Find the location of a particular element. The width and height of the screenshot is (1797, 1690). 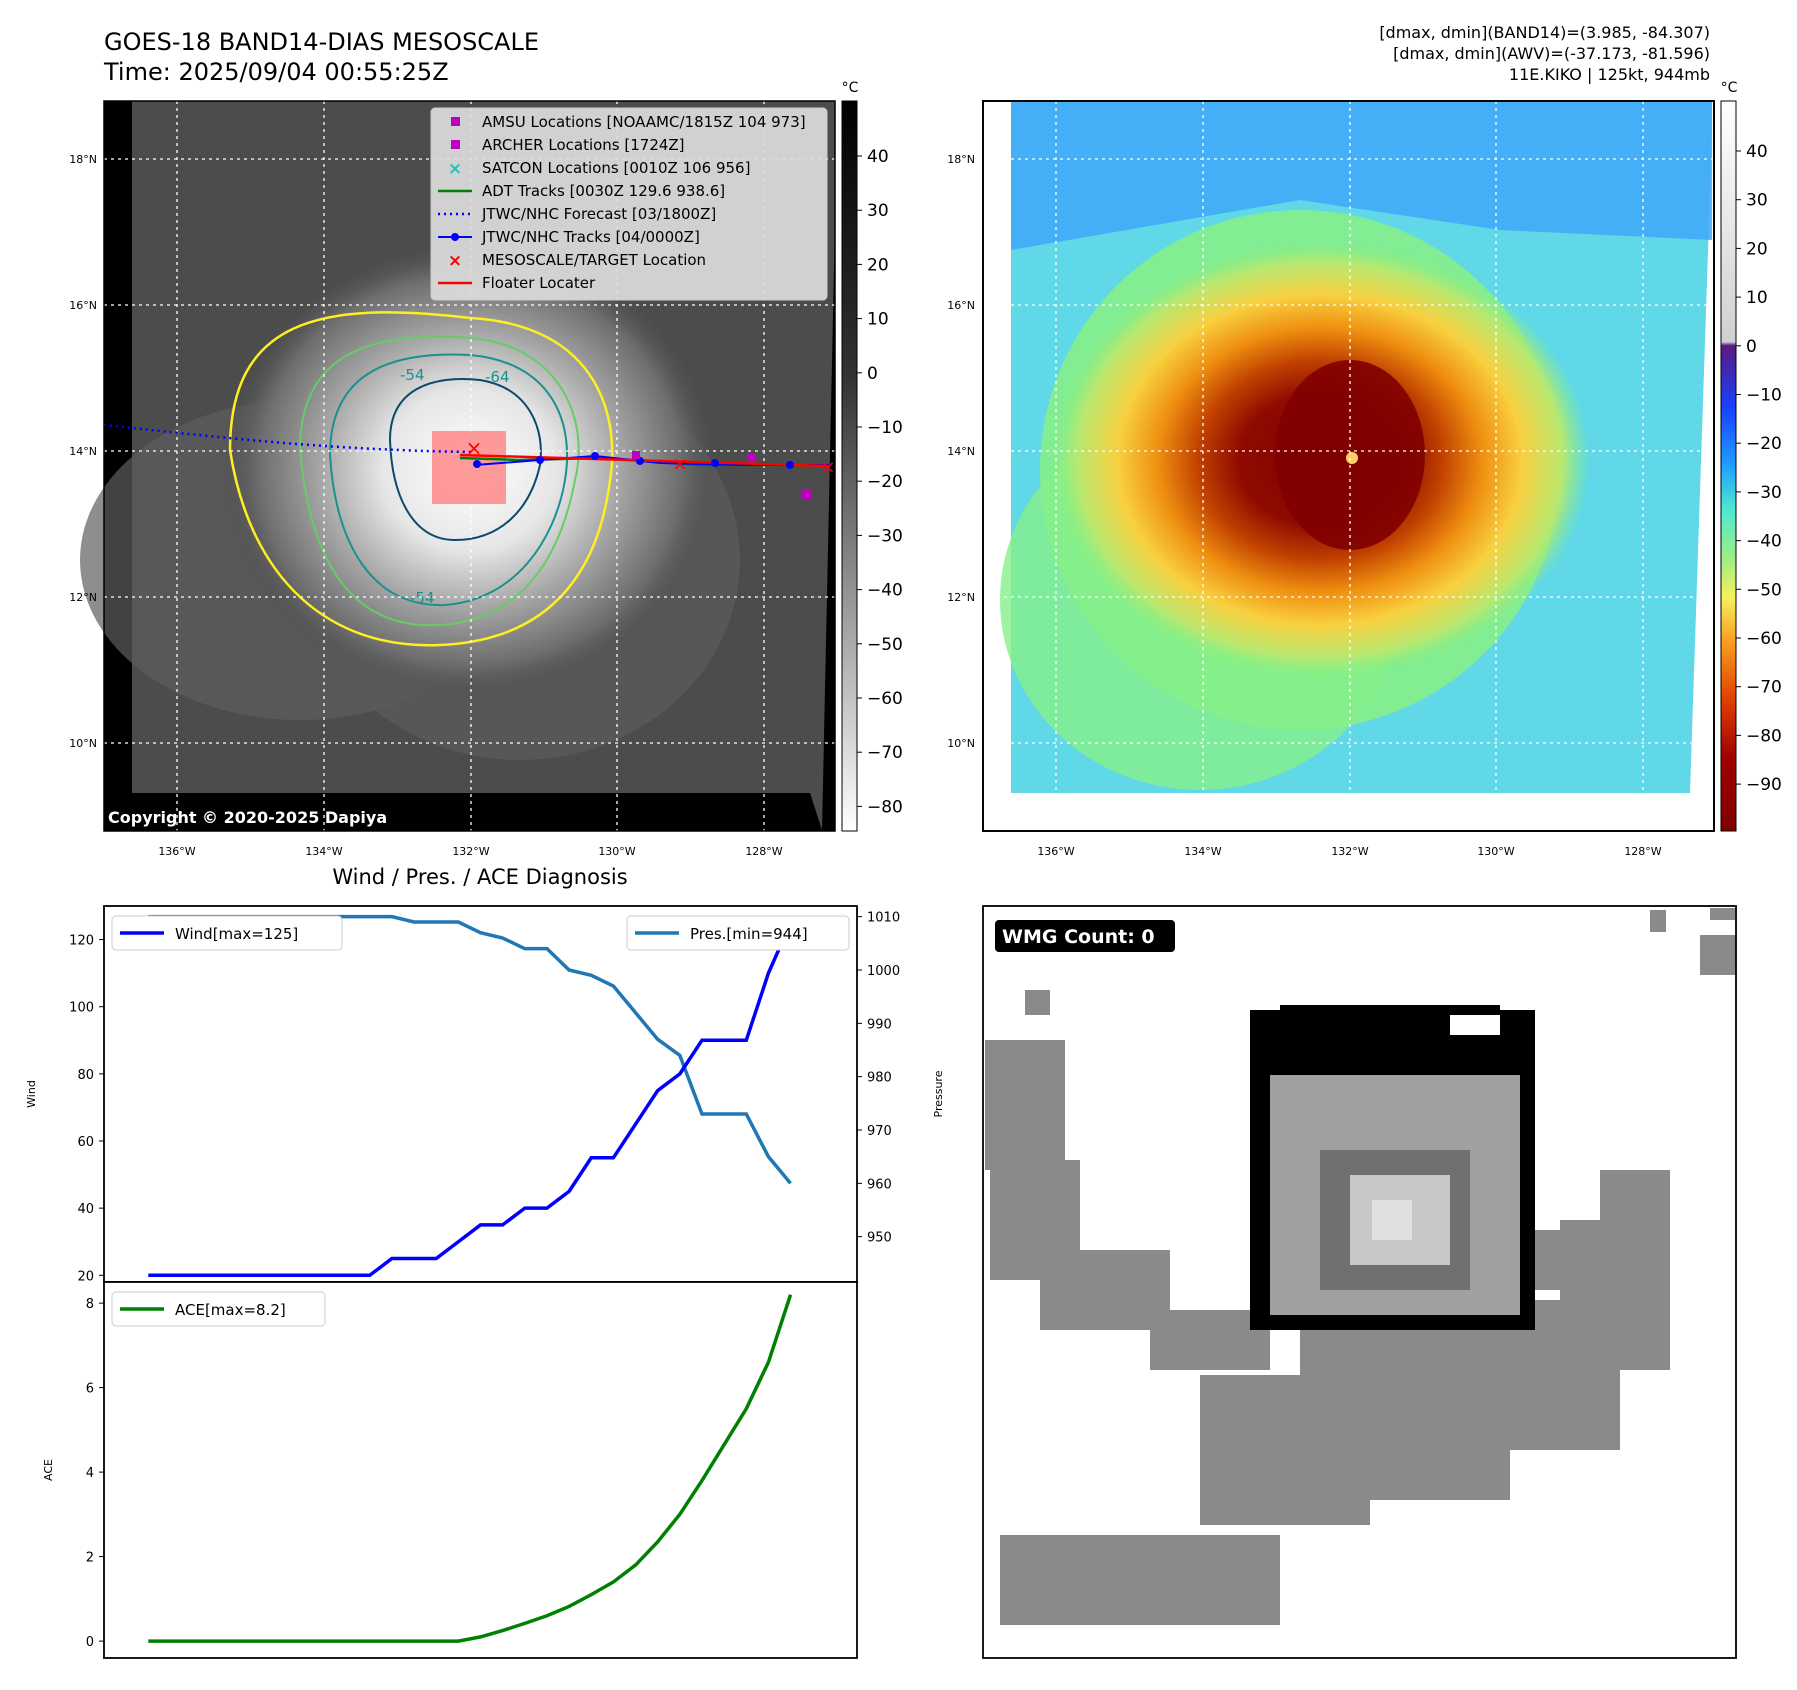

contour-teal is located at coordinates (448, 480).